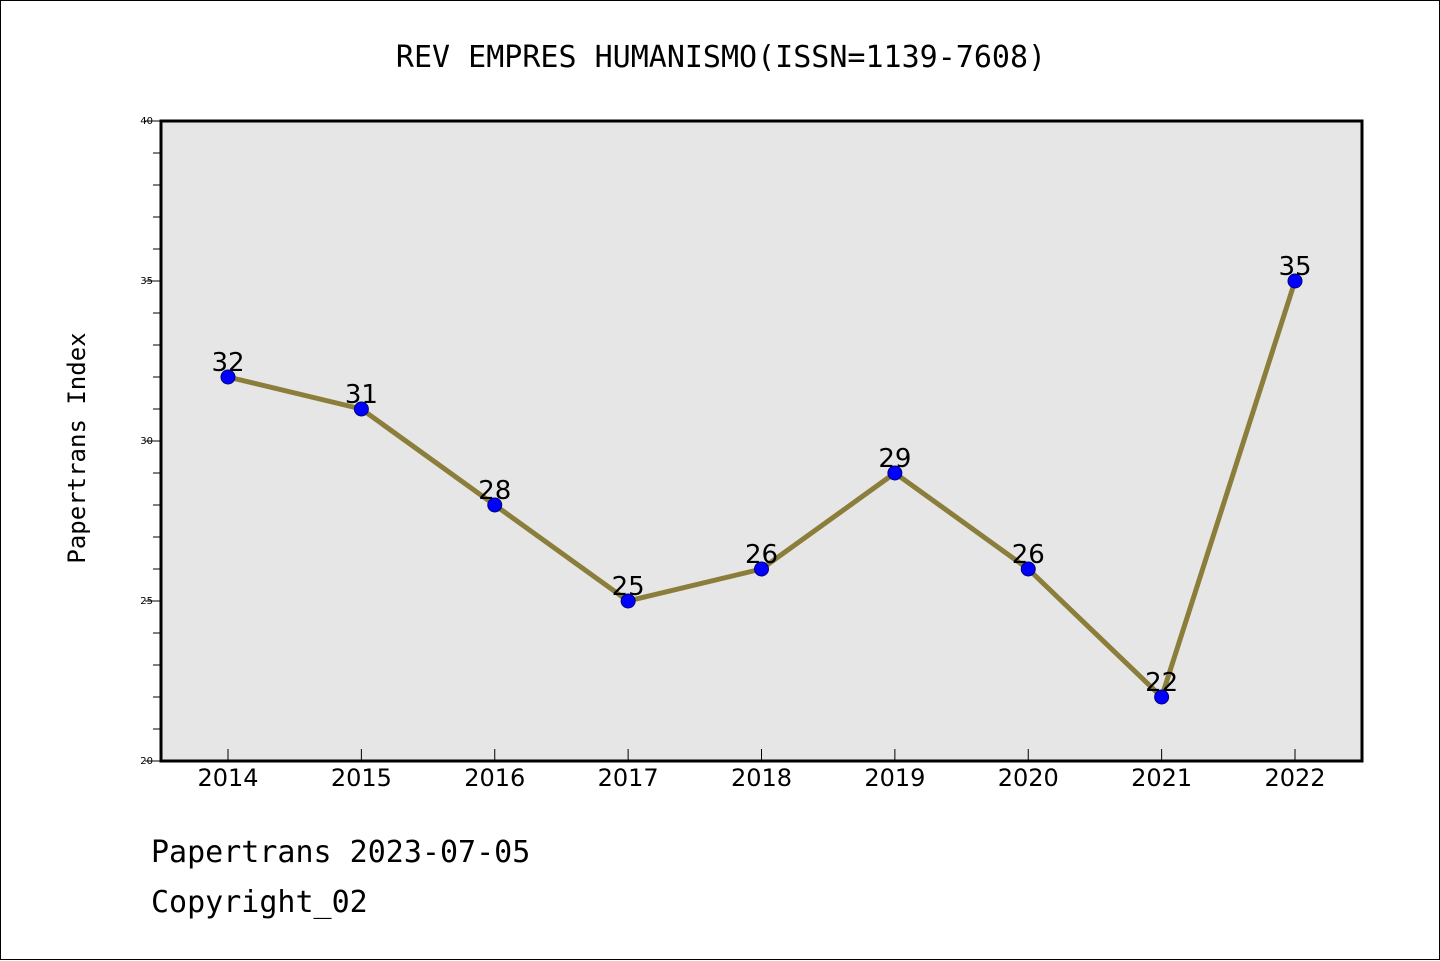  Describe the element at coordinates (146, 441) in the screenshot. I see `y-tick-label: 30` at that location.